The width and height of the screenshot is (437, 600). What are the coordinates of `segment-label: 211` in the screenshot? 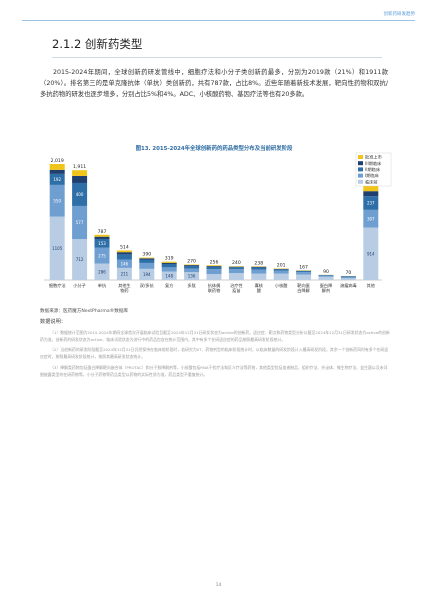 It's located at (125, 274).